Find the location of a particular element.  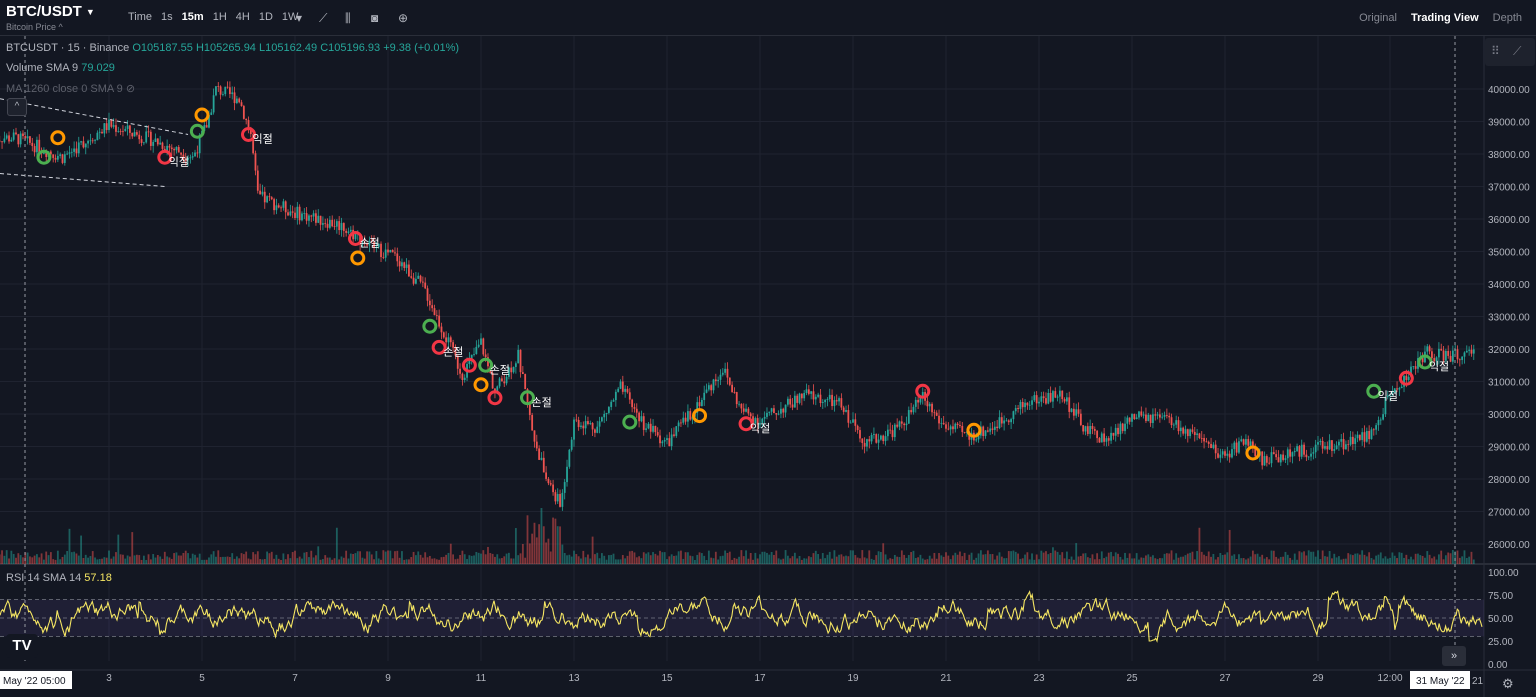

drag-handle-icon: ⠿ is located at coordinates (1495, 51).